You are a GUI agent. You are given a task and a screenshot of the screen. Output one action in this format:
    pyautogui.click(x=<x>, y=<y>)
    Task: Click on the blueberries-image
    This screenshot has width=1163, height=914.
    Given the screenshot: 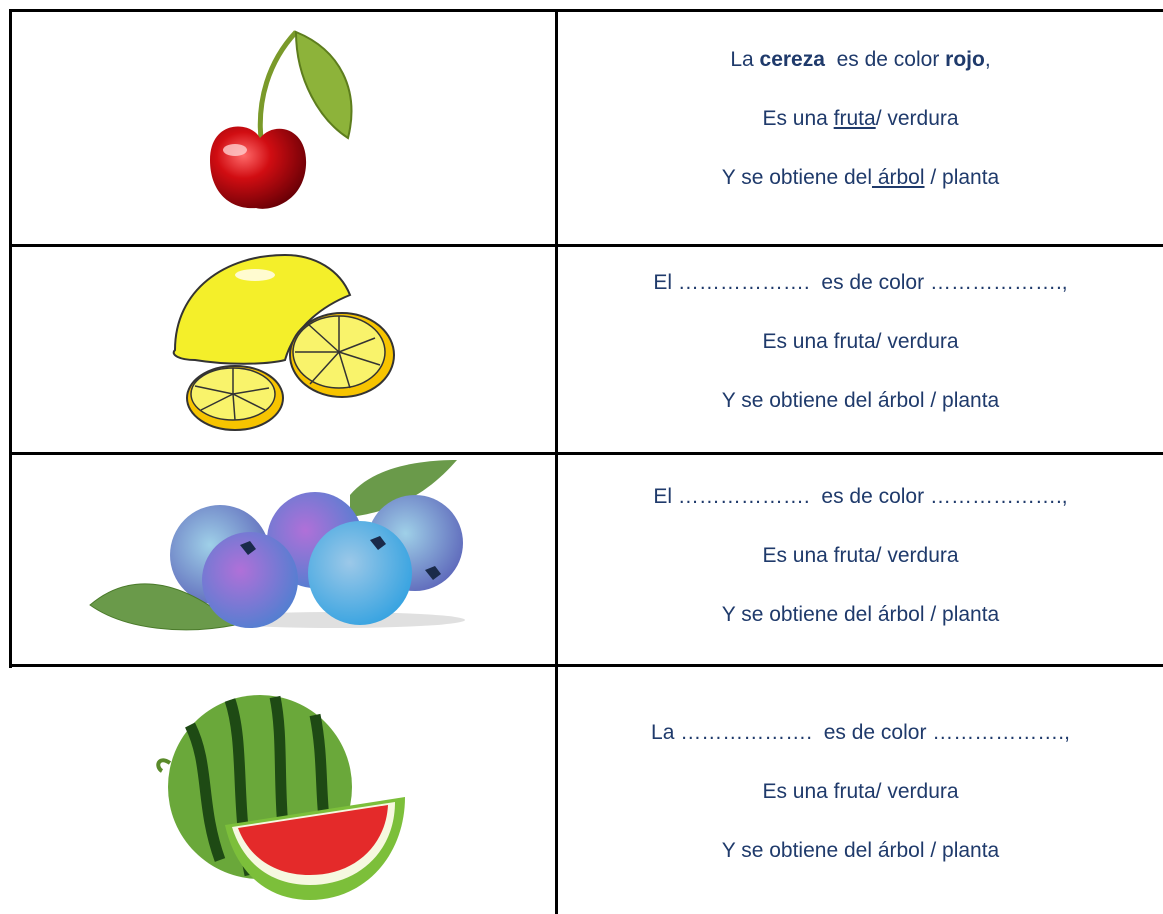 What is the action you would take?
    pyautogui.click(x=277, y=545)
    